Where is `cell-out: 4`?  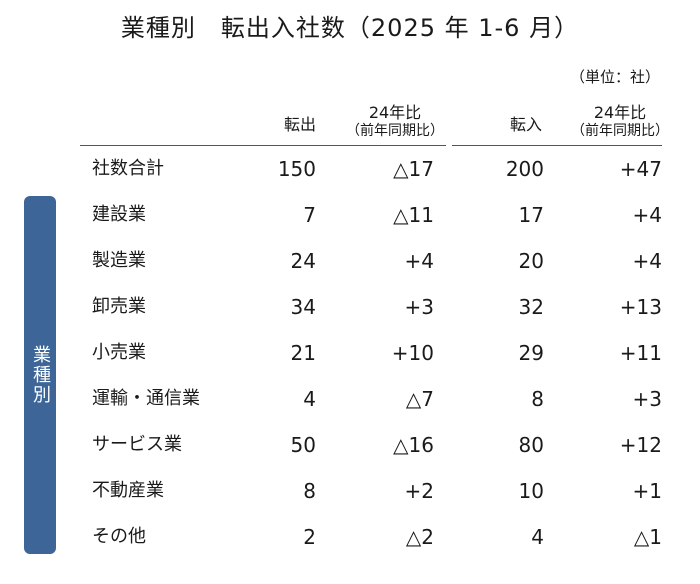 cell-out: 4 is located at coordinates (309, 399).